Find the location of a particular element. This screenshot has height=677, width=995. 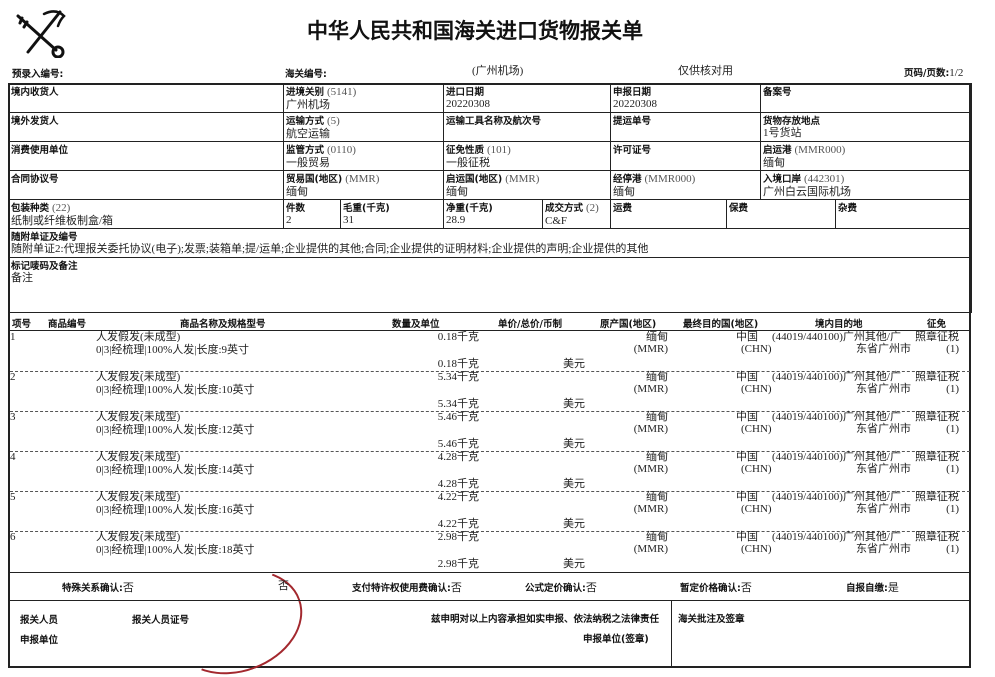

trade-country-label-row: 贸易国(地区) (MMR) is located at coordinates (363, 178).